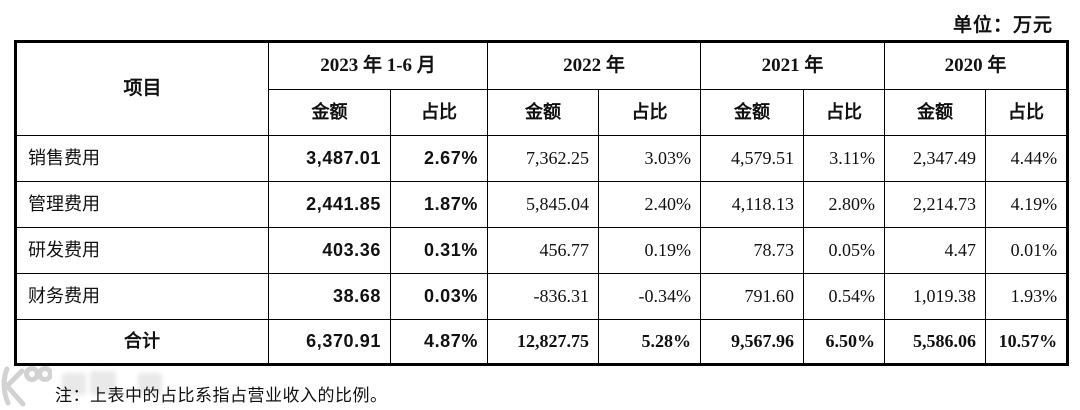  Describe the element at coordinates (844, 204) in the screenshot. I see `cell-2021-ratio: 2.80%` at that location.